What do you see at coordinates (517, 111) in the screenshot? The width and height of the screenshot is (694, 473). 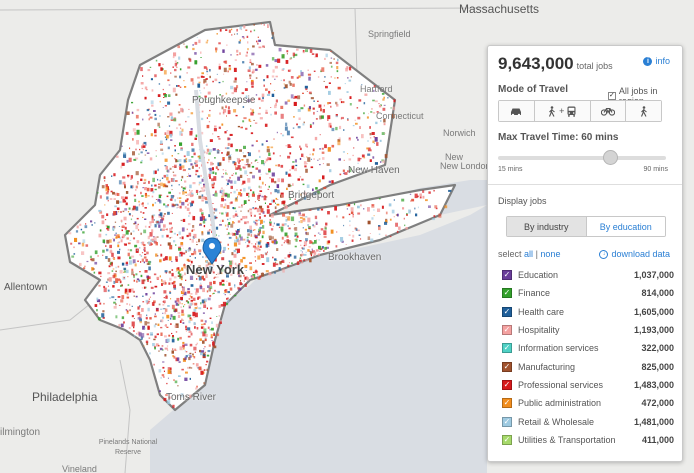 I see `mode-car-button` at bounding box center [517, 111].